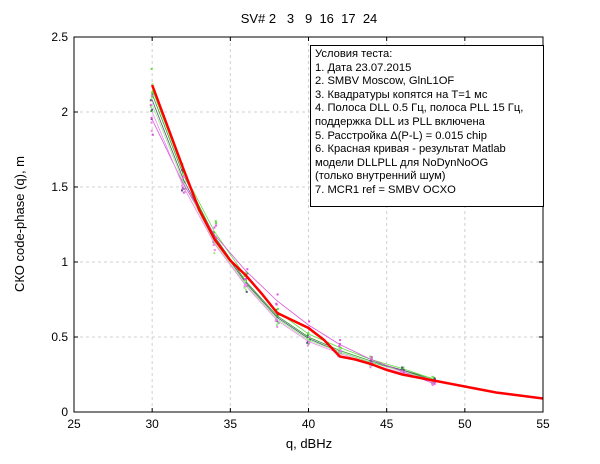 The width and height of the screenshot is (600, 464). What do you see at coordinates (402, 162) in the screenshot?
I see `legend-line: модели DLLPLL для NoDynNoOG` at bounding box center [402, 162].